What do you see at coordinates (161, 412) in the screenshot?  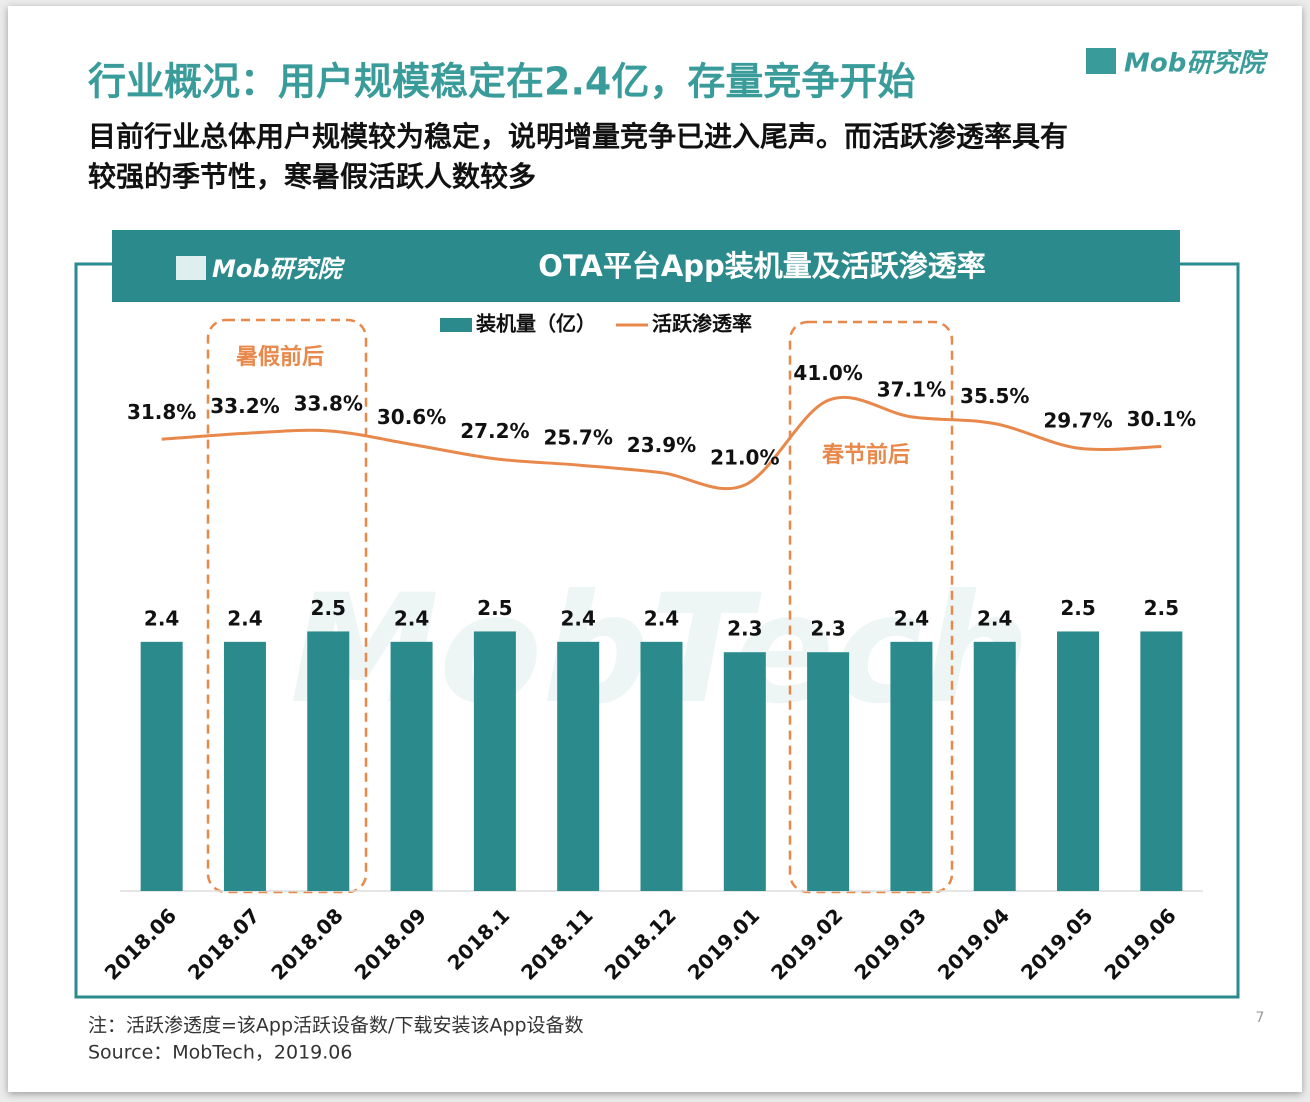 I see `line-value-label: 31.8%` at bounding box center [161, 412].